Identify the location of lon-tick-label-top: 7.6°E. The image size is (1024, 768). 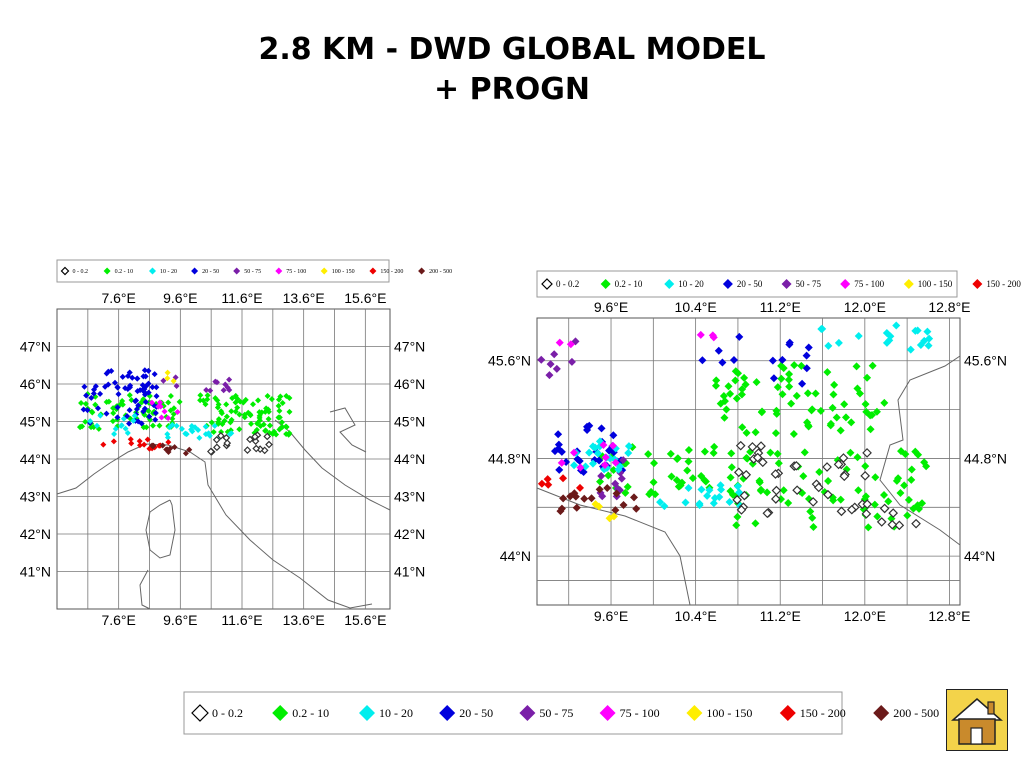
(118, 298).